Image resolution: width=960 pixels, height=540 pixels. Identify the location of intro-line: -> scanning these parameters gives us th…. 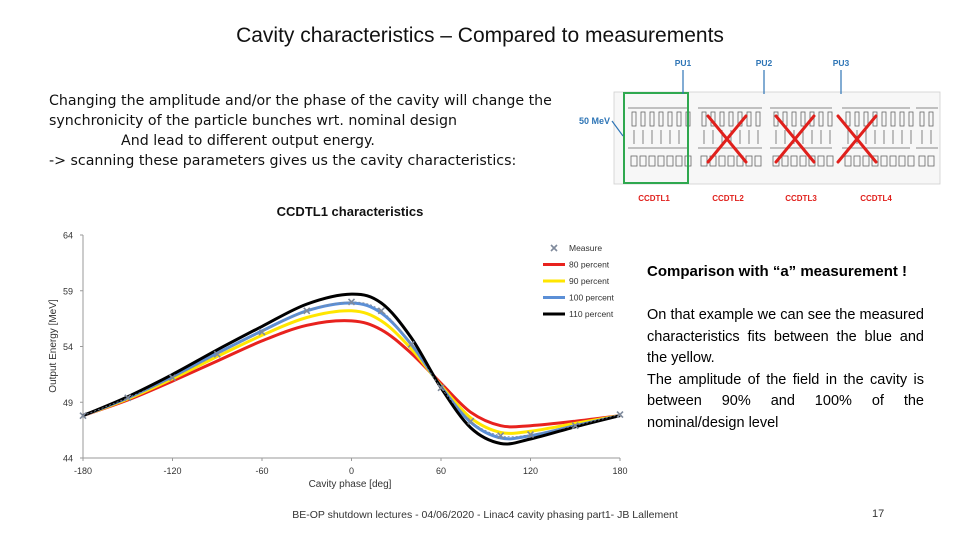
(283, 161).